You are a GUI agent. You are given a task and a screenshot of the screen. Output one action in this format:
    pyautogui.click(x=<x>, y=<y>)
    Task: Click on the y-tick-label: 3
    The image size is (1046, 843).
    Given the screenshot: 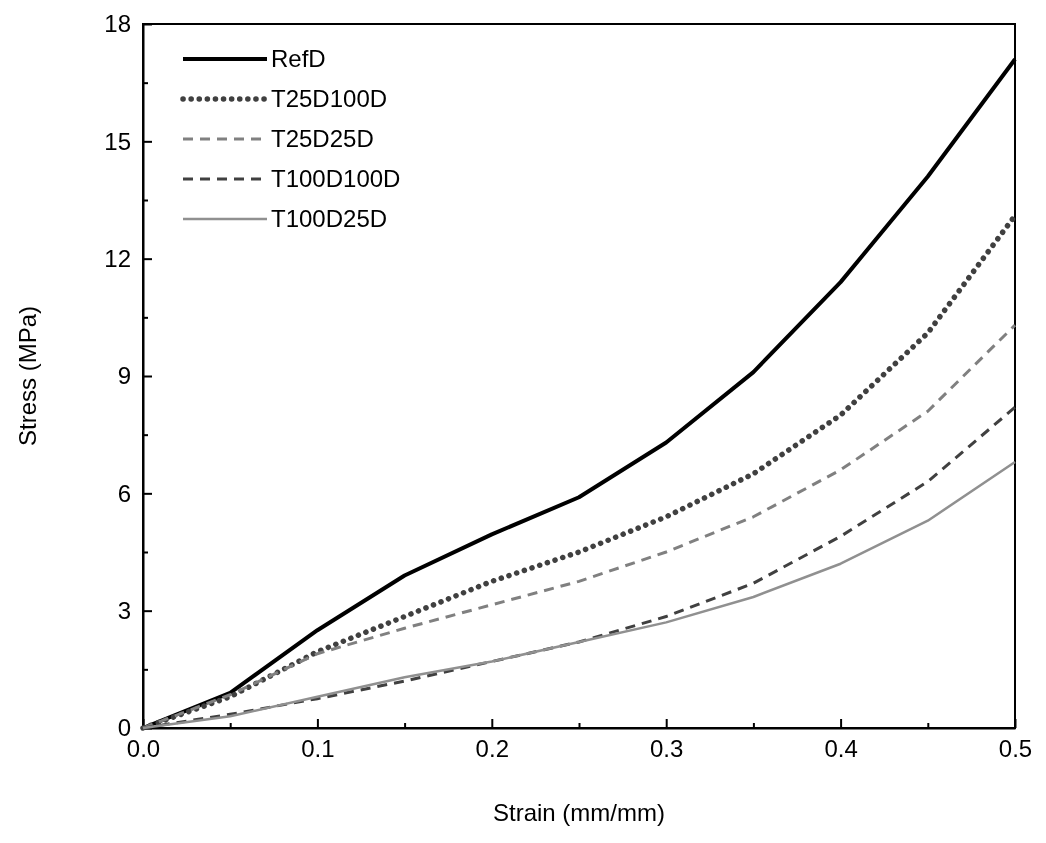 What is the action you would take?
    pyautogui.click(x=124, y=610)
    